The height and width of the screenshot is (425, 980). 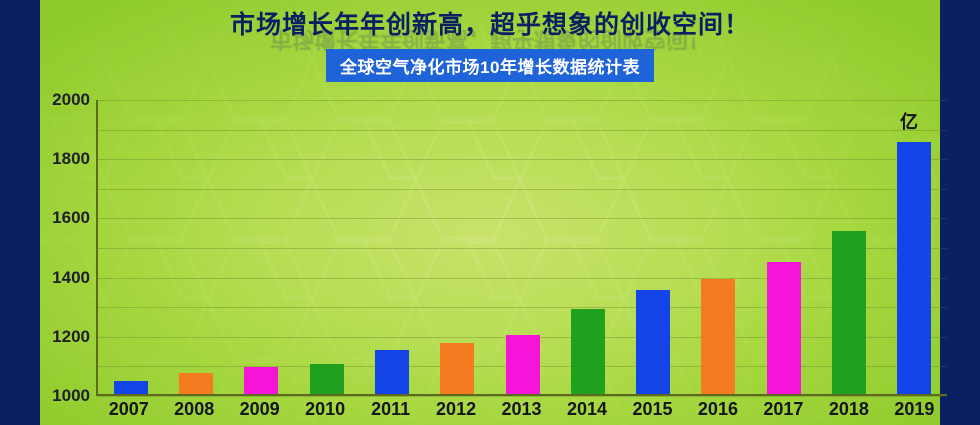 What do you see at coordinates (522, 364) in the screenshot?
I see `bar-2013` at bounding box center [522, 364].